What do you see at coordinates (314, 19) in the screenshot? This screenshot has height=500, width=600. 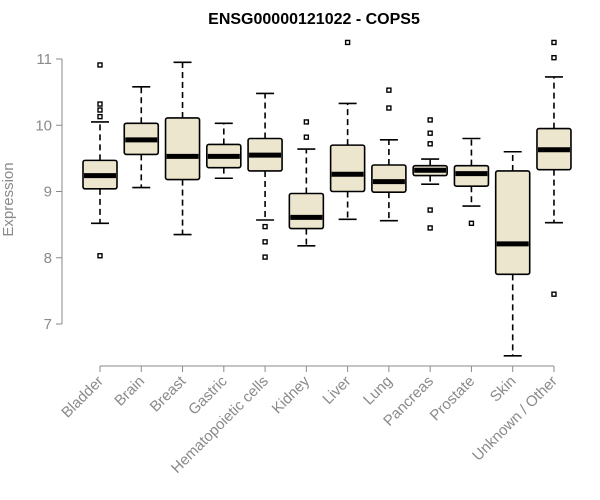 I see `chart-title: ENSG00000121022 - COPS5` at bounding box center [314, 19].